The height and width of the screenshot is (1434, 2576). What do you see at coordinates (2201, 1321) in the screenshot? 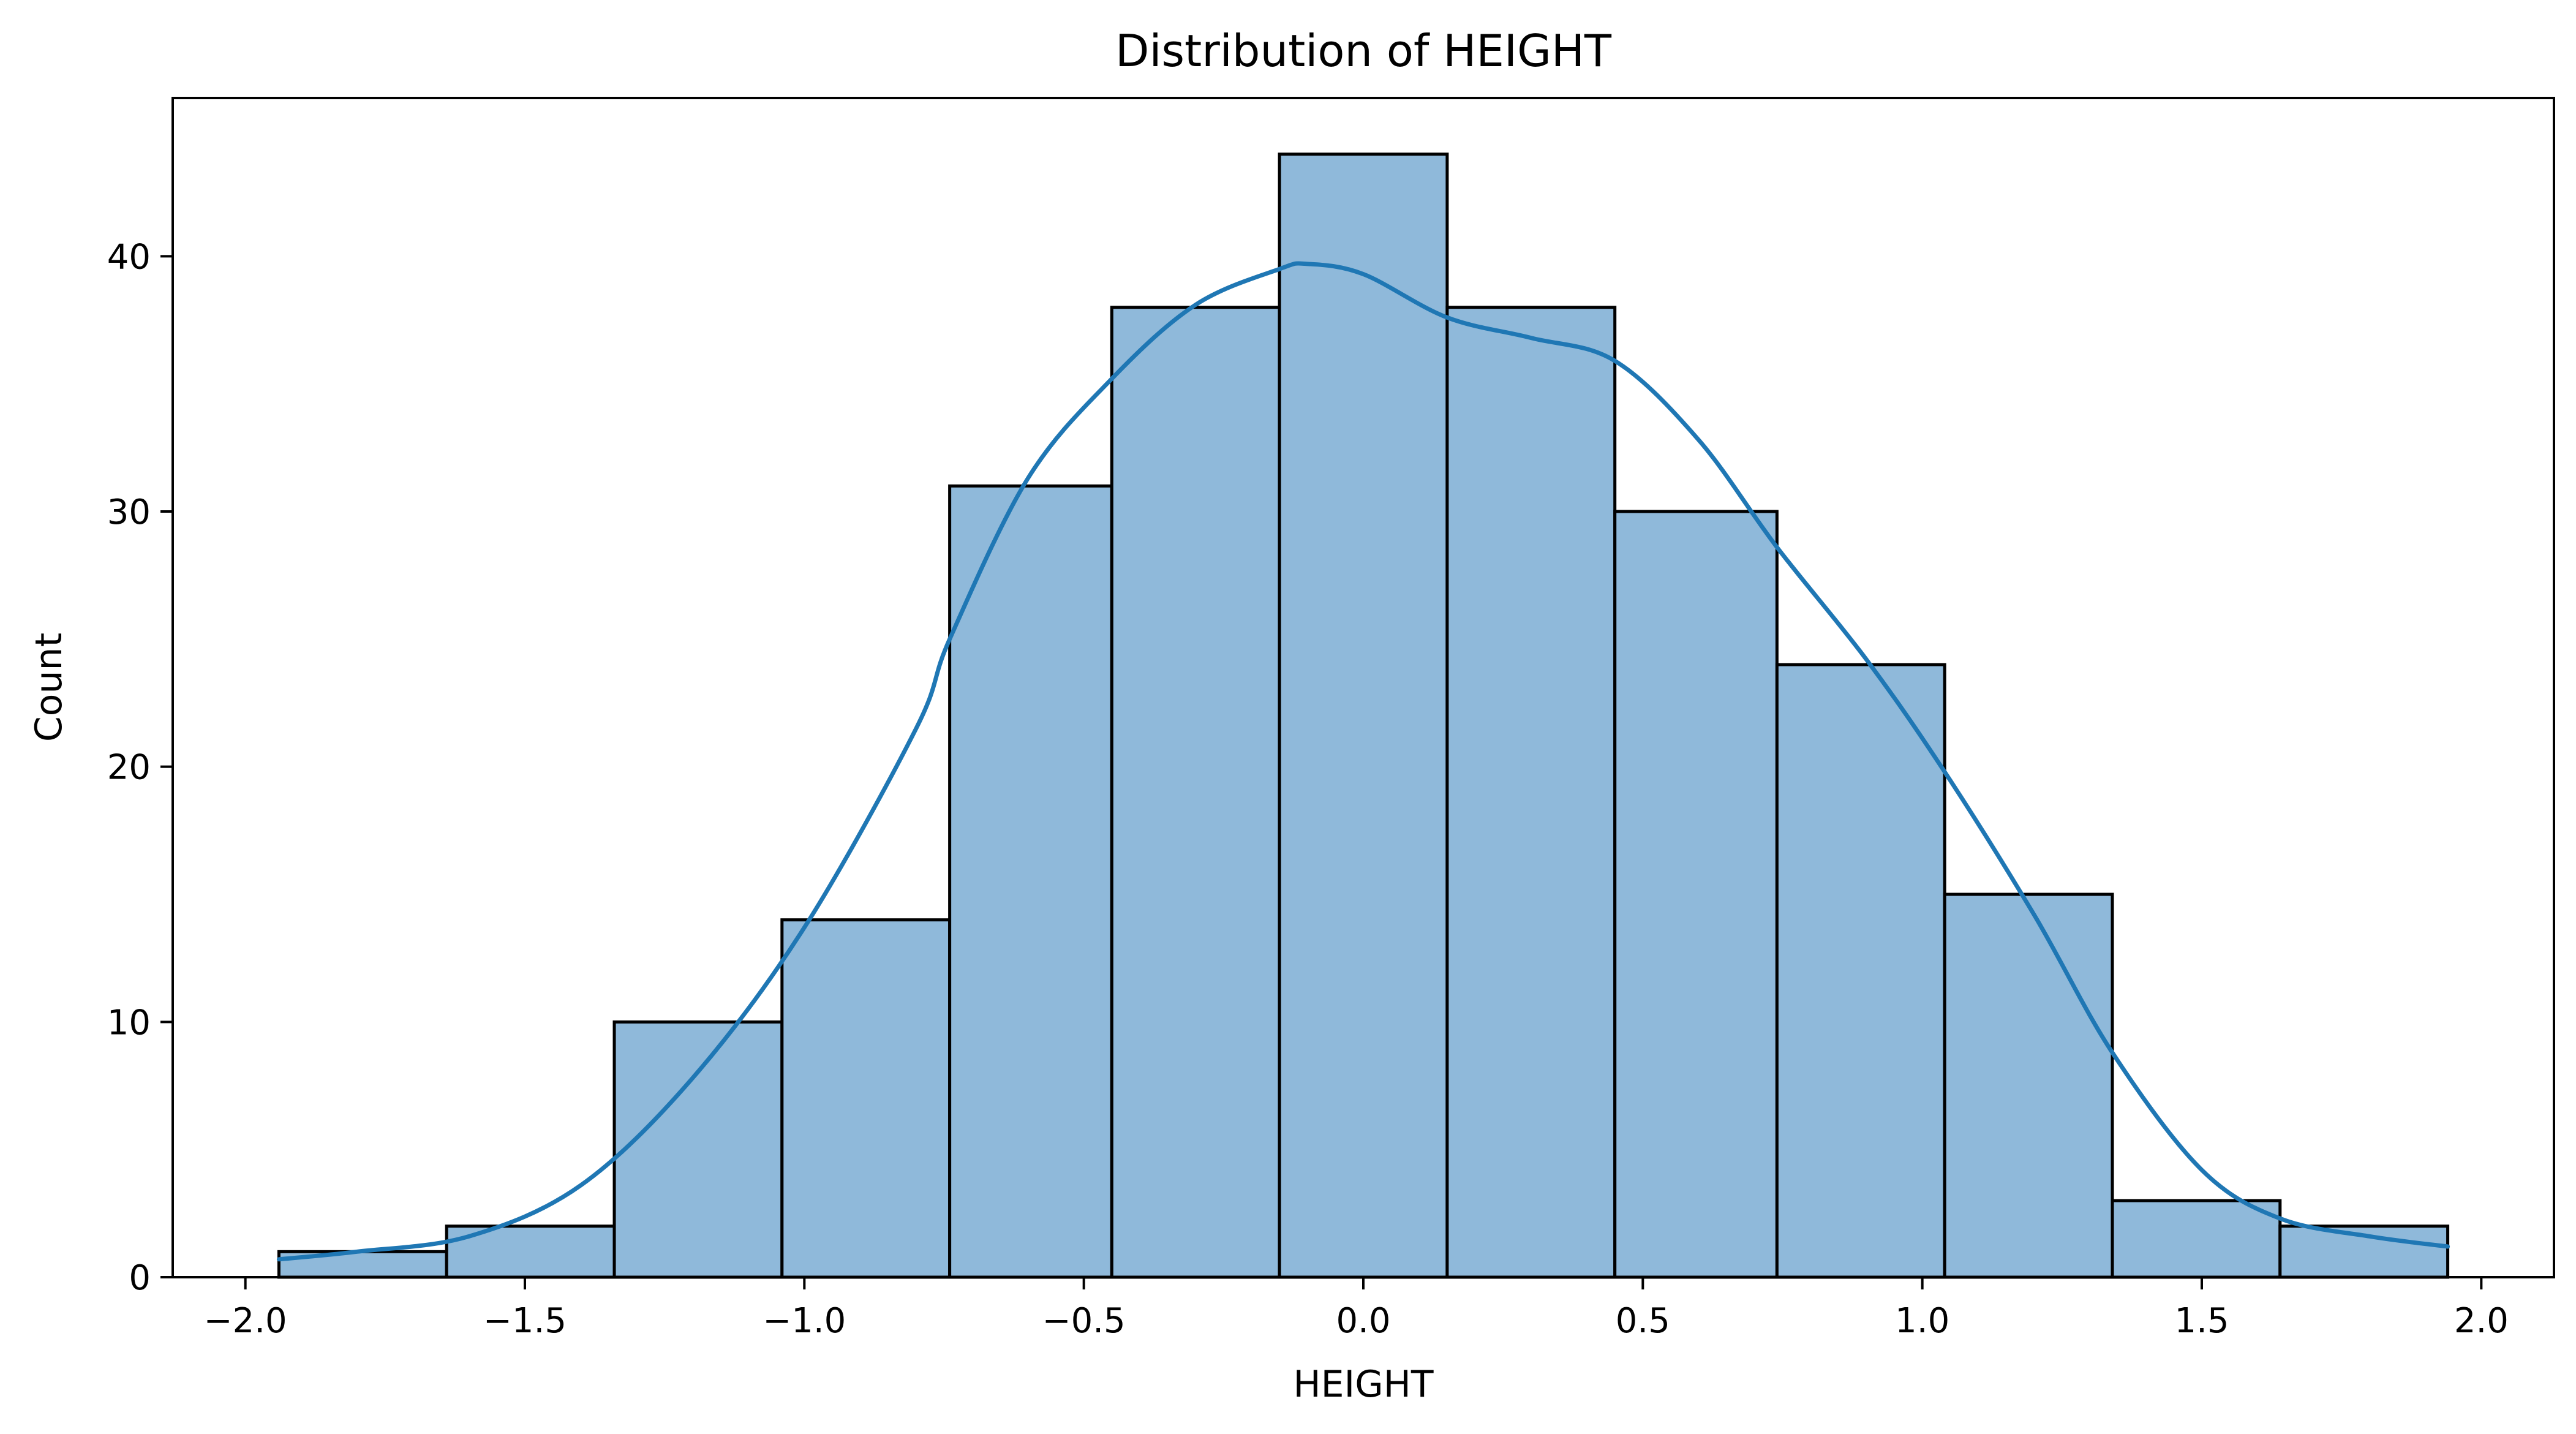
I see `x-tick-label: 1.5` at bounding box center [2201, 1321].